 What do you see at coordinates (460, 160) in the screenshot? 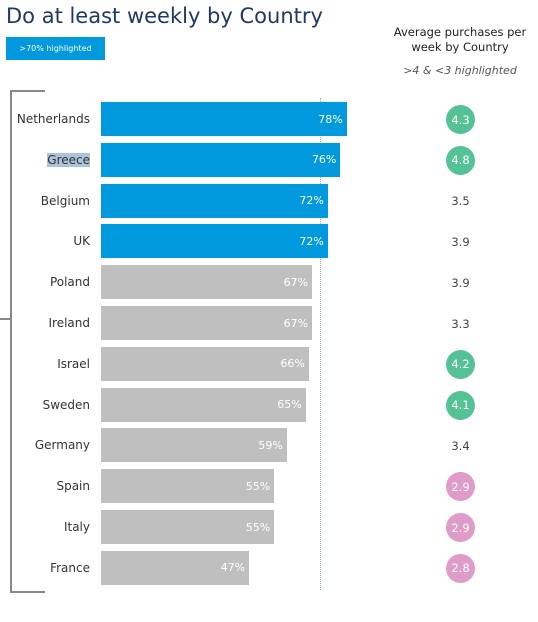
I see `avg-purchase-value: 4.8` at bounding box center [460, 160].